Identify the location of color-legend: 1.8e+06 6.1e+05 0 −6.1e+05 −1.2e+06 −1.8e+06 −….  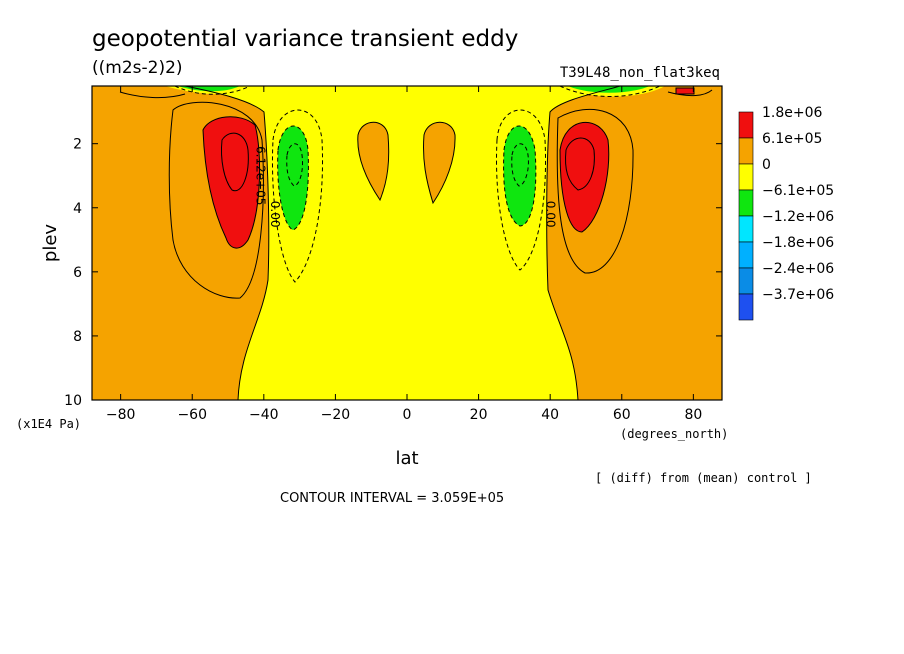
(786, 213).